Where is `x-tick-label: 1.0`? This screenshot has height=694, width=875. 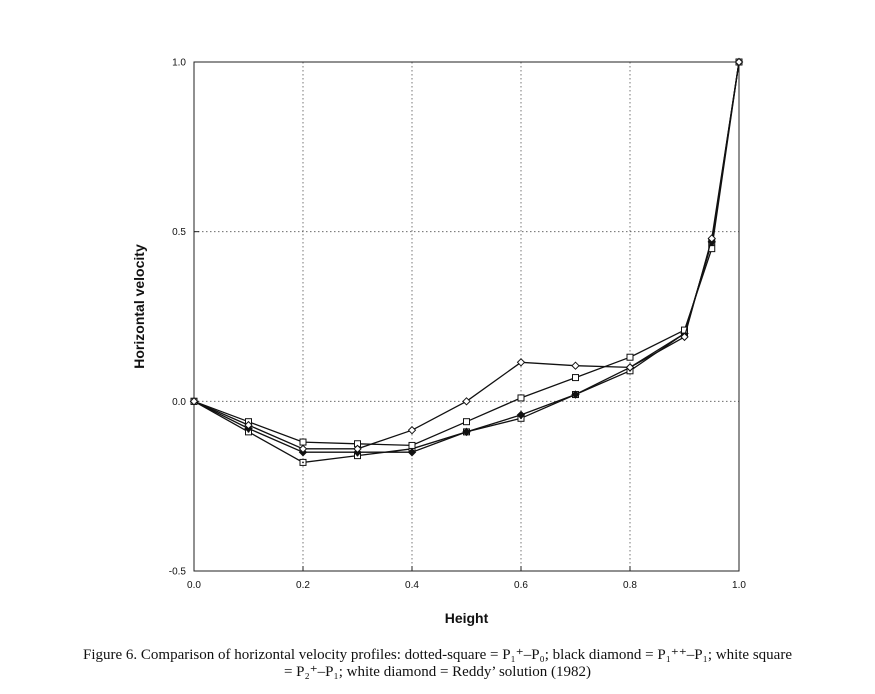
x-tick-label: 1.0 is located at coordinates (739, 585).